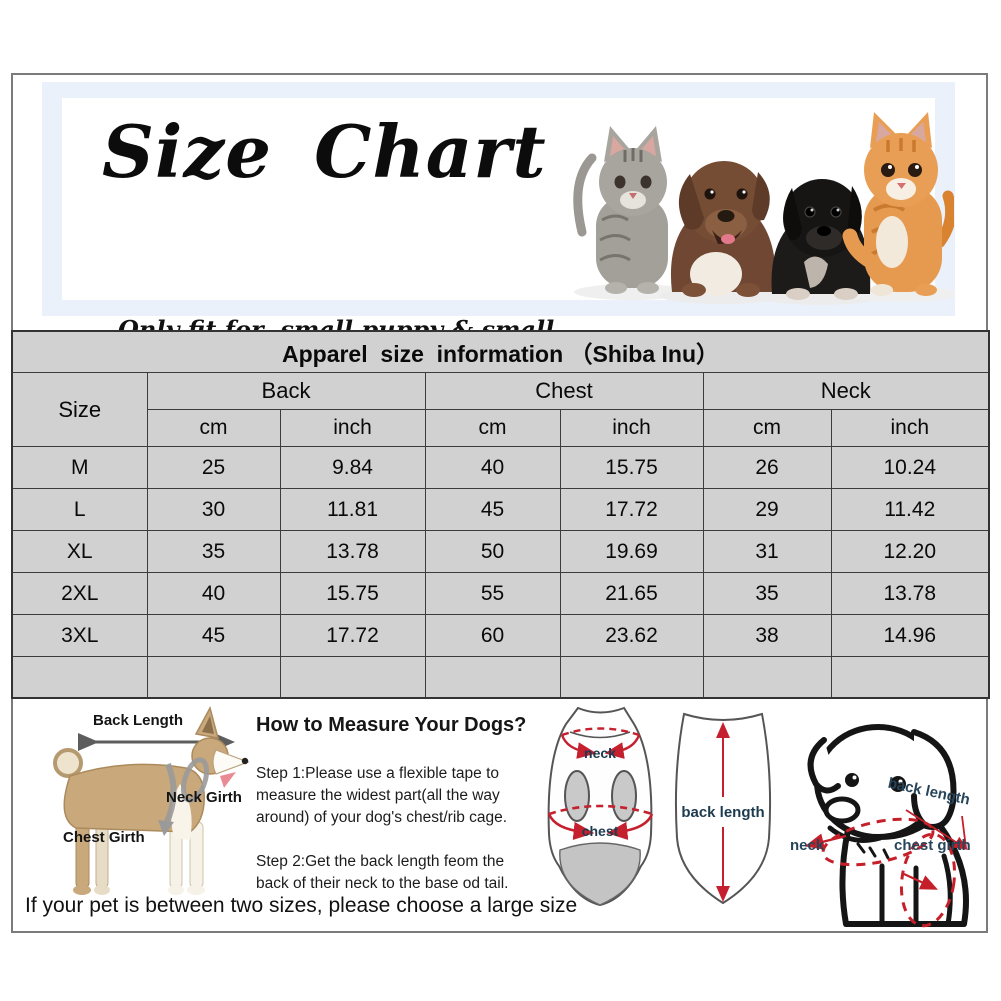 Image resolution: width=1001 pixels, height=1001 pixels. What do you see at coordinates (104, 837) in the screenshot?
I see `chest-girth-label: Chest Girth` at bounding box center [104, 837].